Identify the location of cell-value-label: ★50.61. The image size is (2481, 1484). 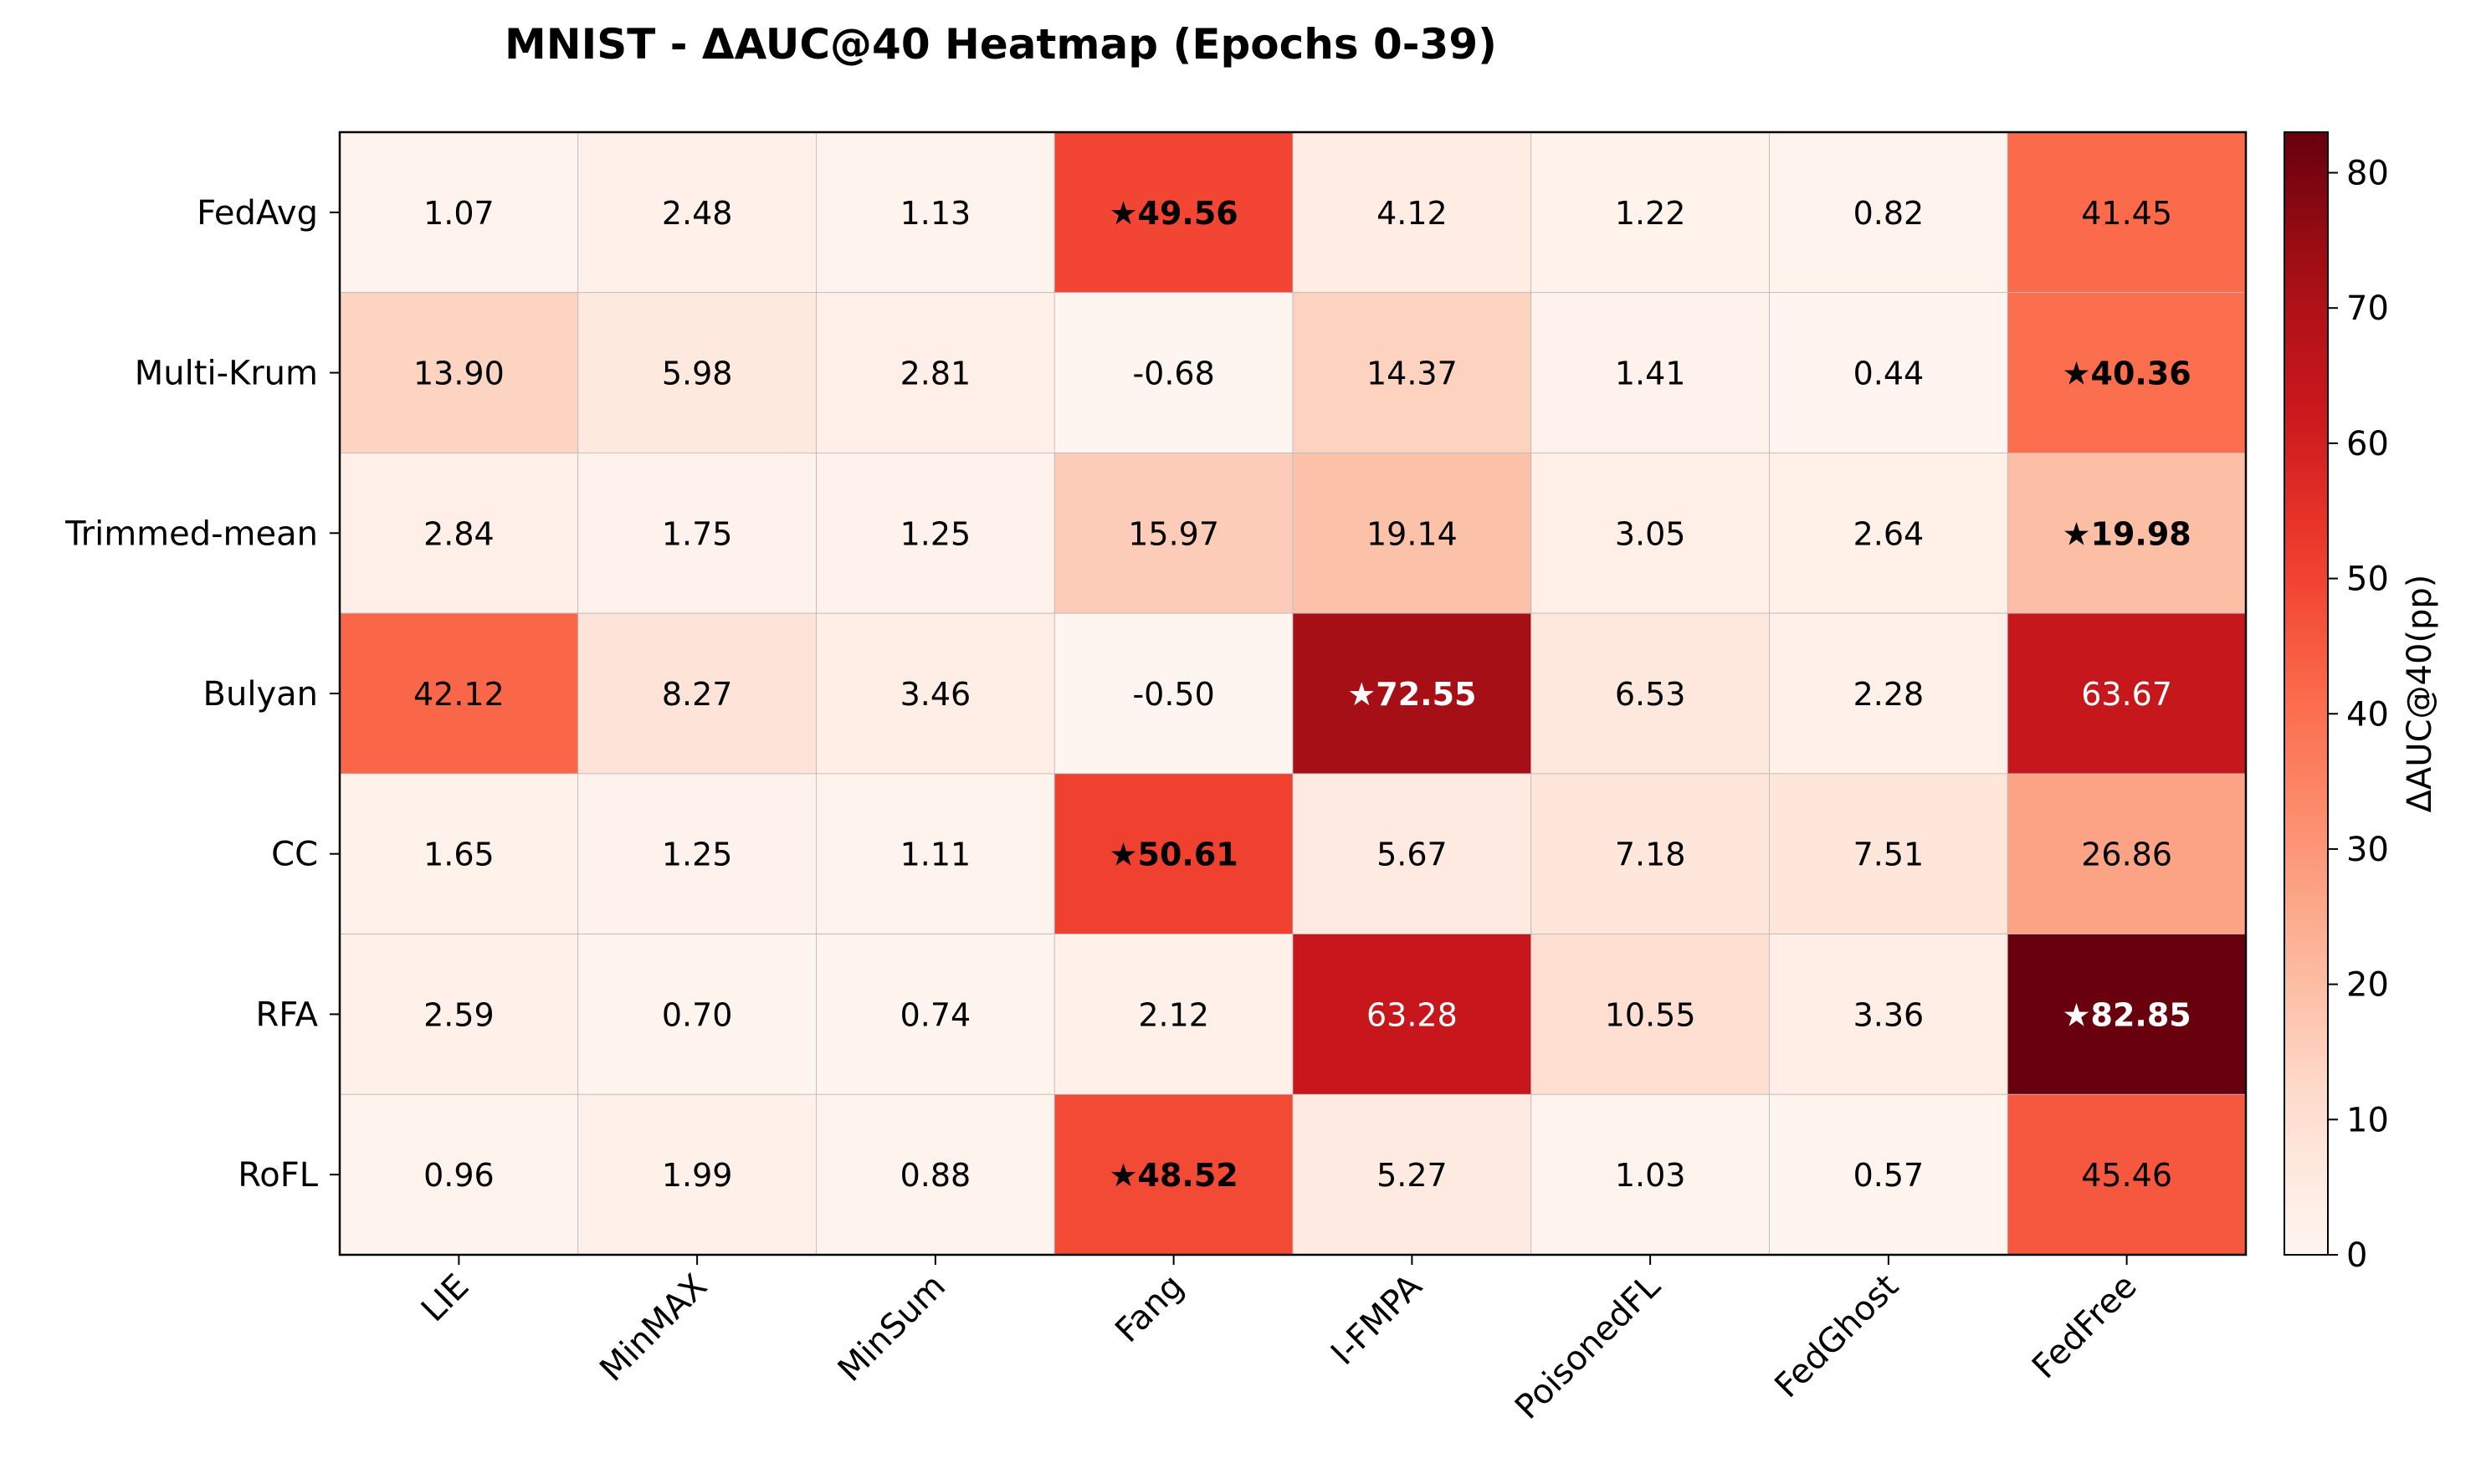
(1173, 855).